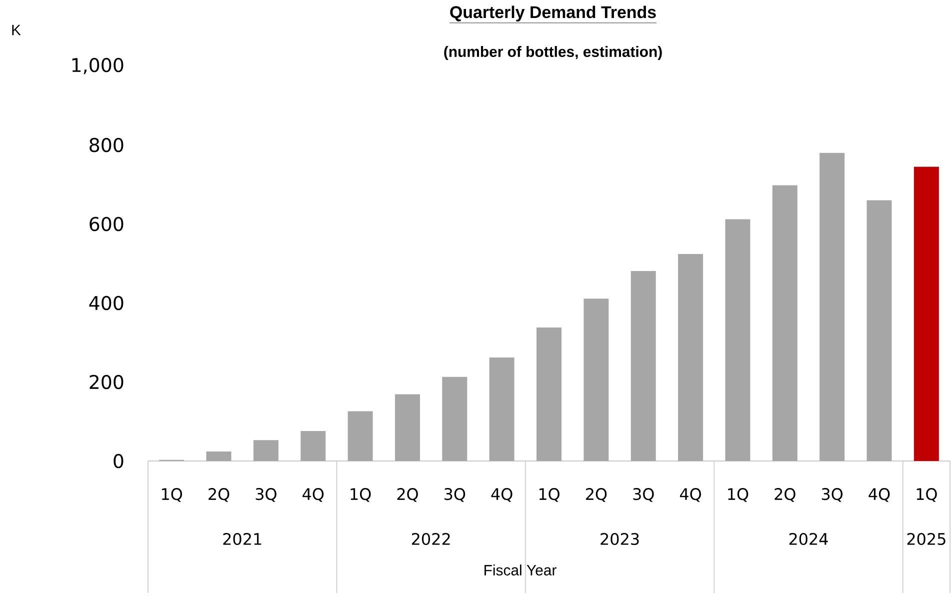 The image size is (951, 608). I want to click on y-tick-label: 400, so click(106, 303).